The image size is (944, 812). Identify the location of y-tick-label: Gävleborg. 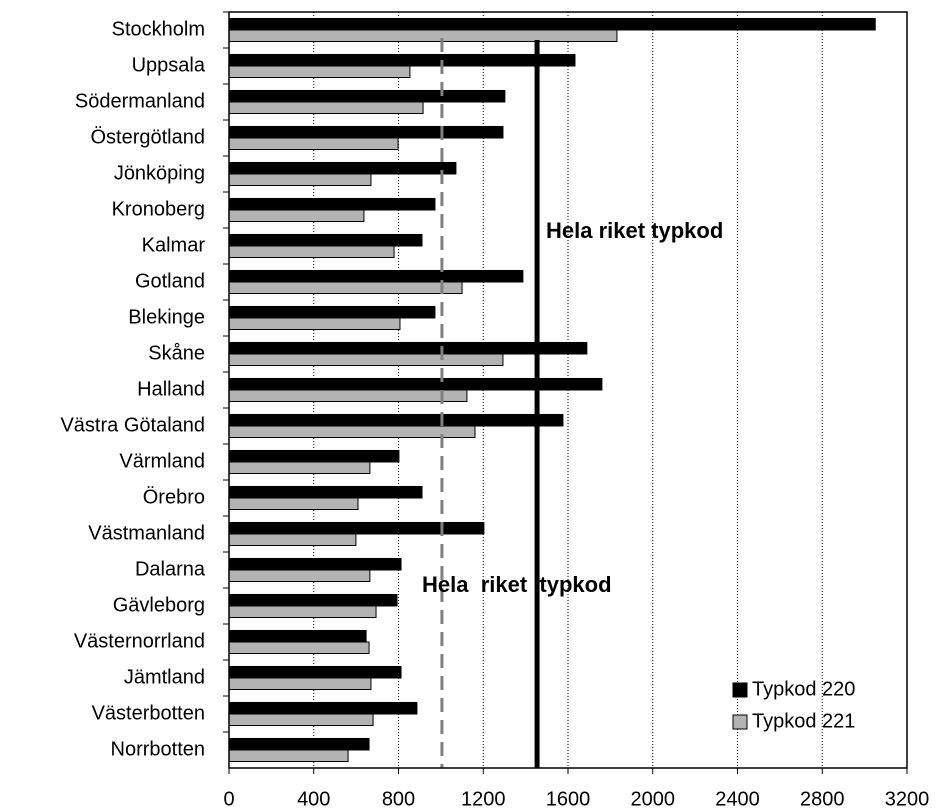
(159, 605).